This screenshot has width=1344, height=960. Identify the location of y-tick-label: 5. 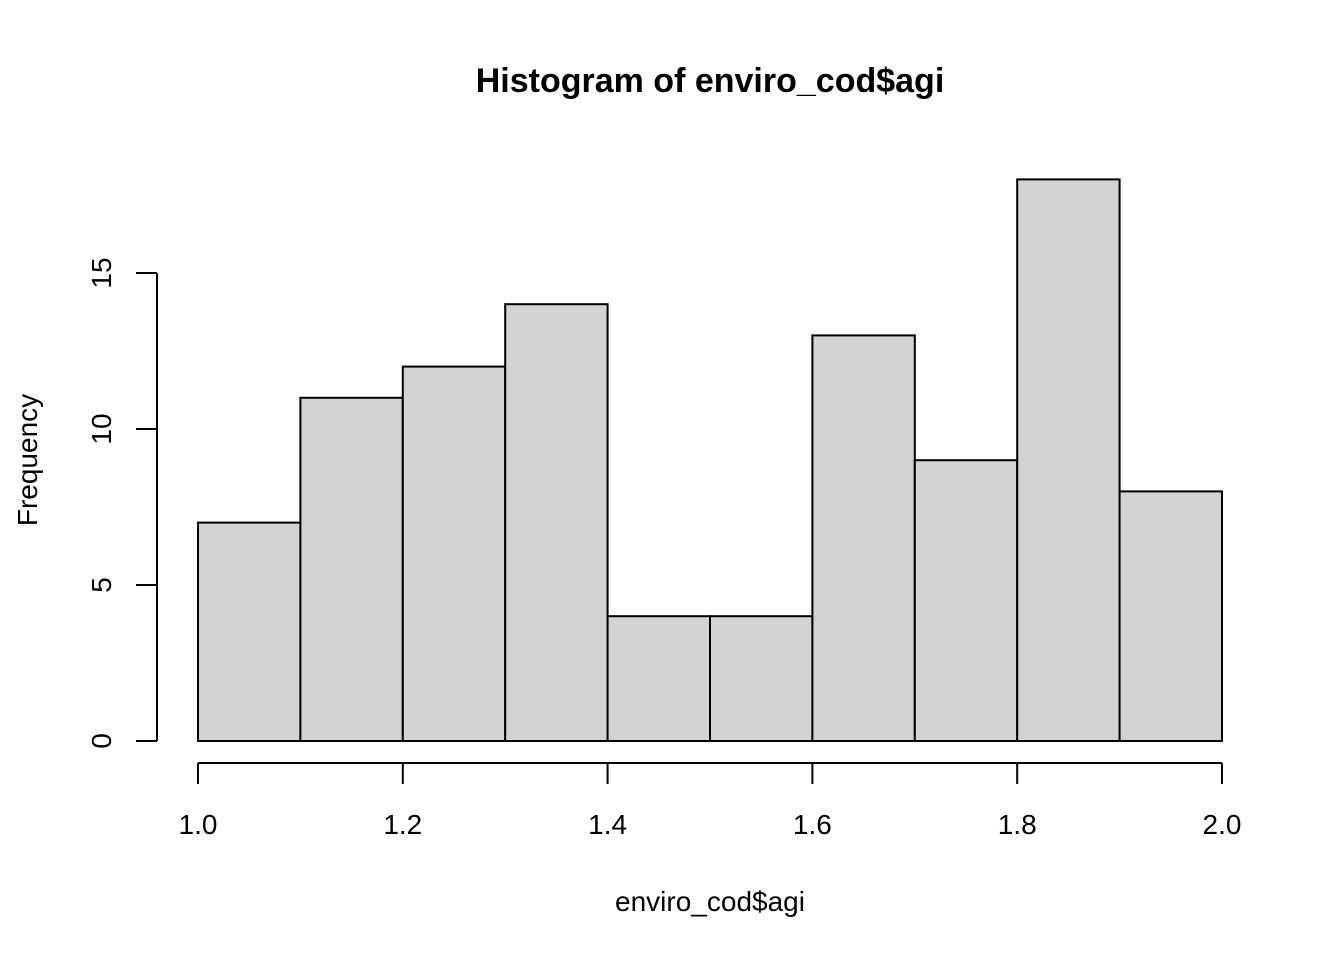
(101, 585).